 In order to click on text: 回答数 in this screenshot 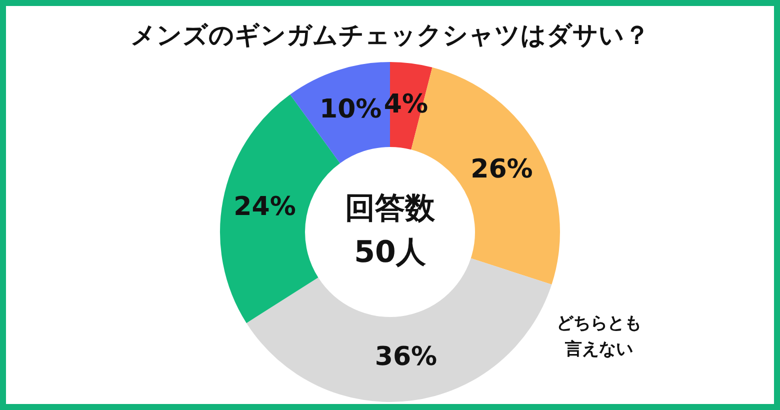, I will do `click(390, 208)`.